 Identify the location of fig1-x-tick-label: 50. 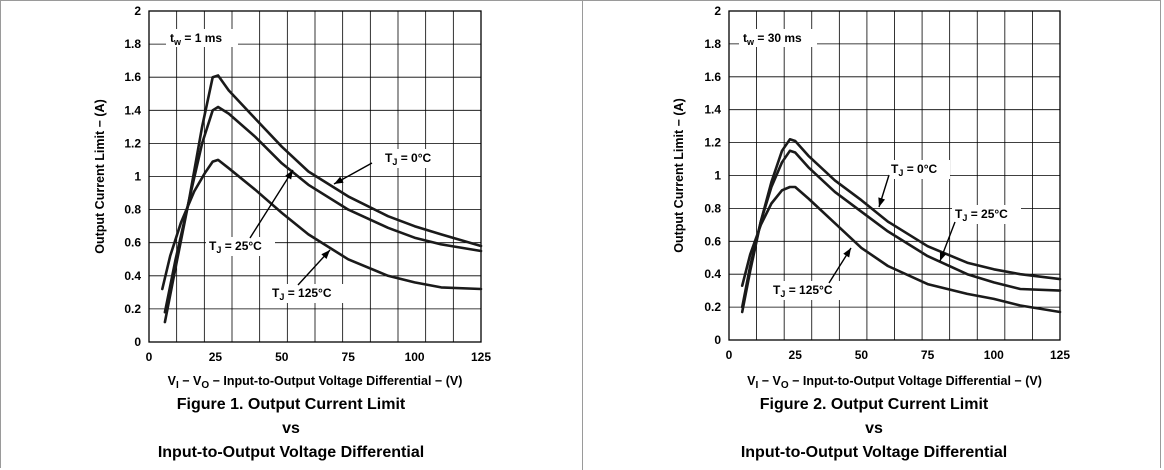
(282, 357).